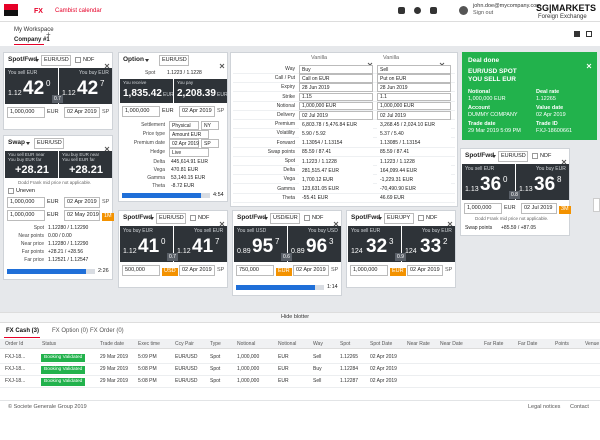 The image size is (600, 440). What do you see at coordinates (596, 205) in the screenshot?
I see `side-toggle` at bounding box center [596, 205].